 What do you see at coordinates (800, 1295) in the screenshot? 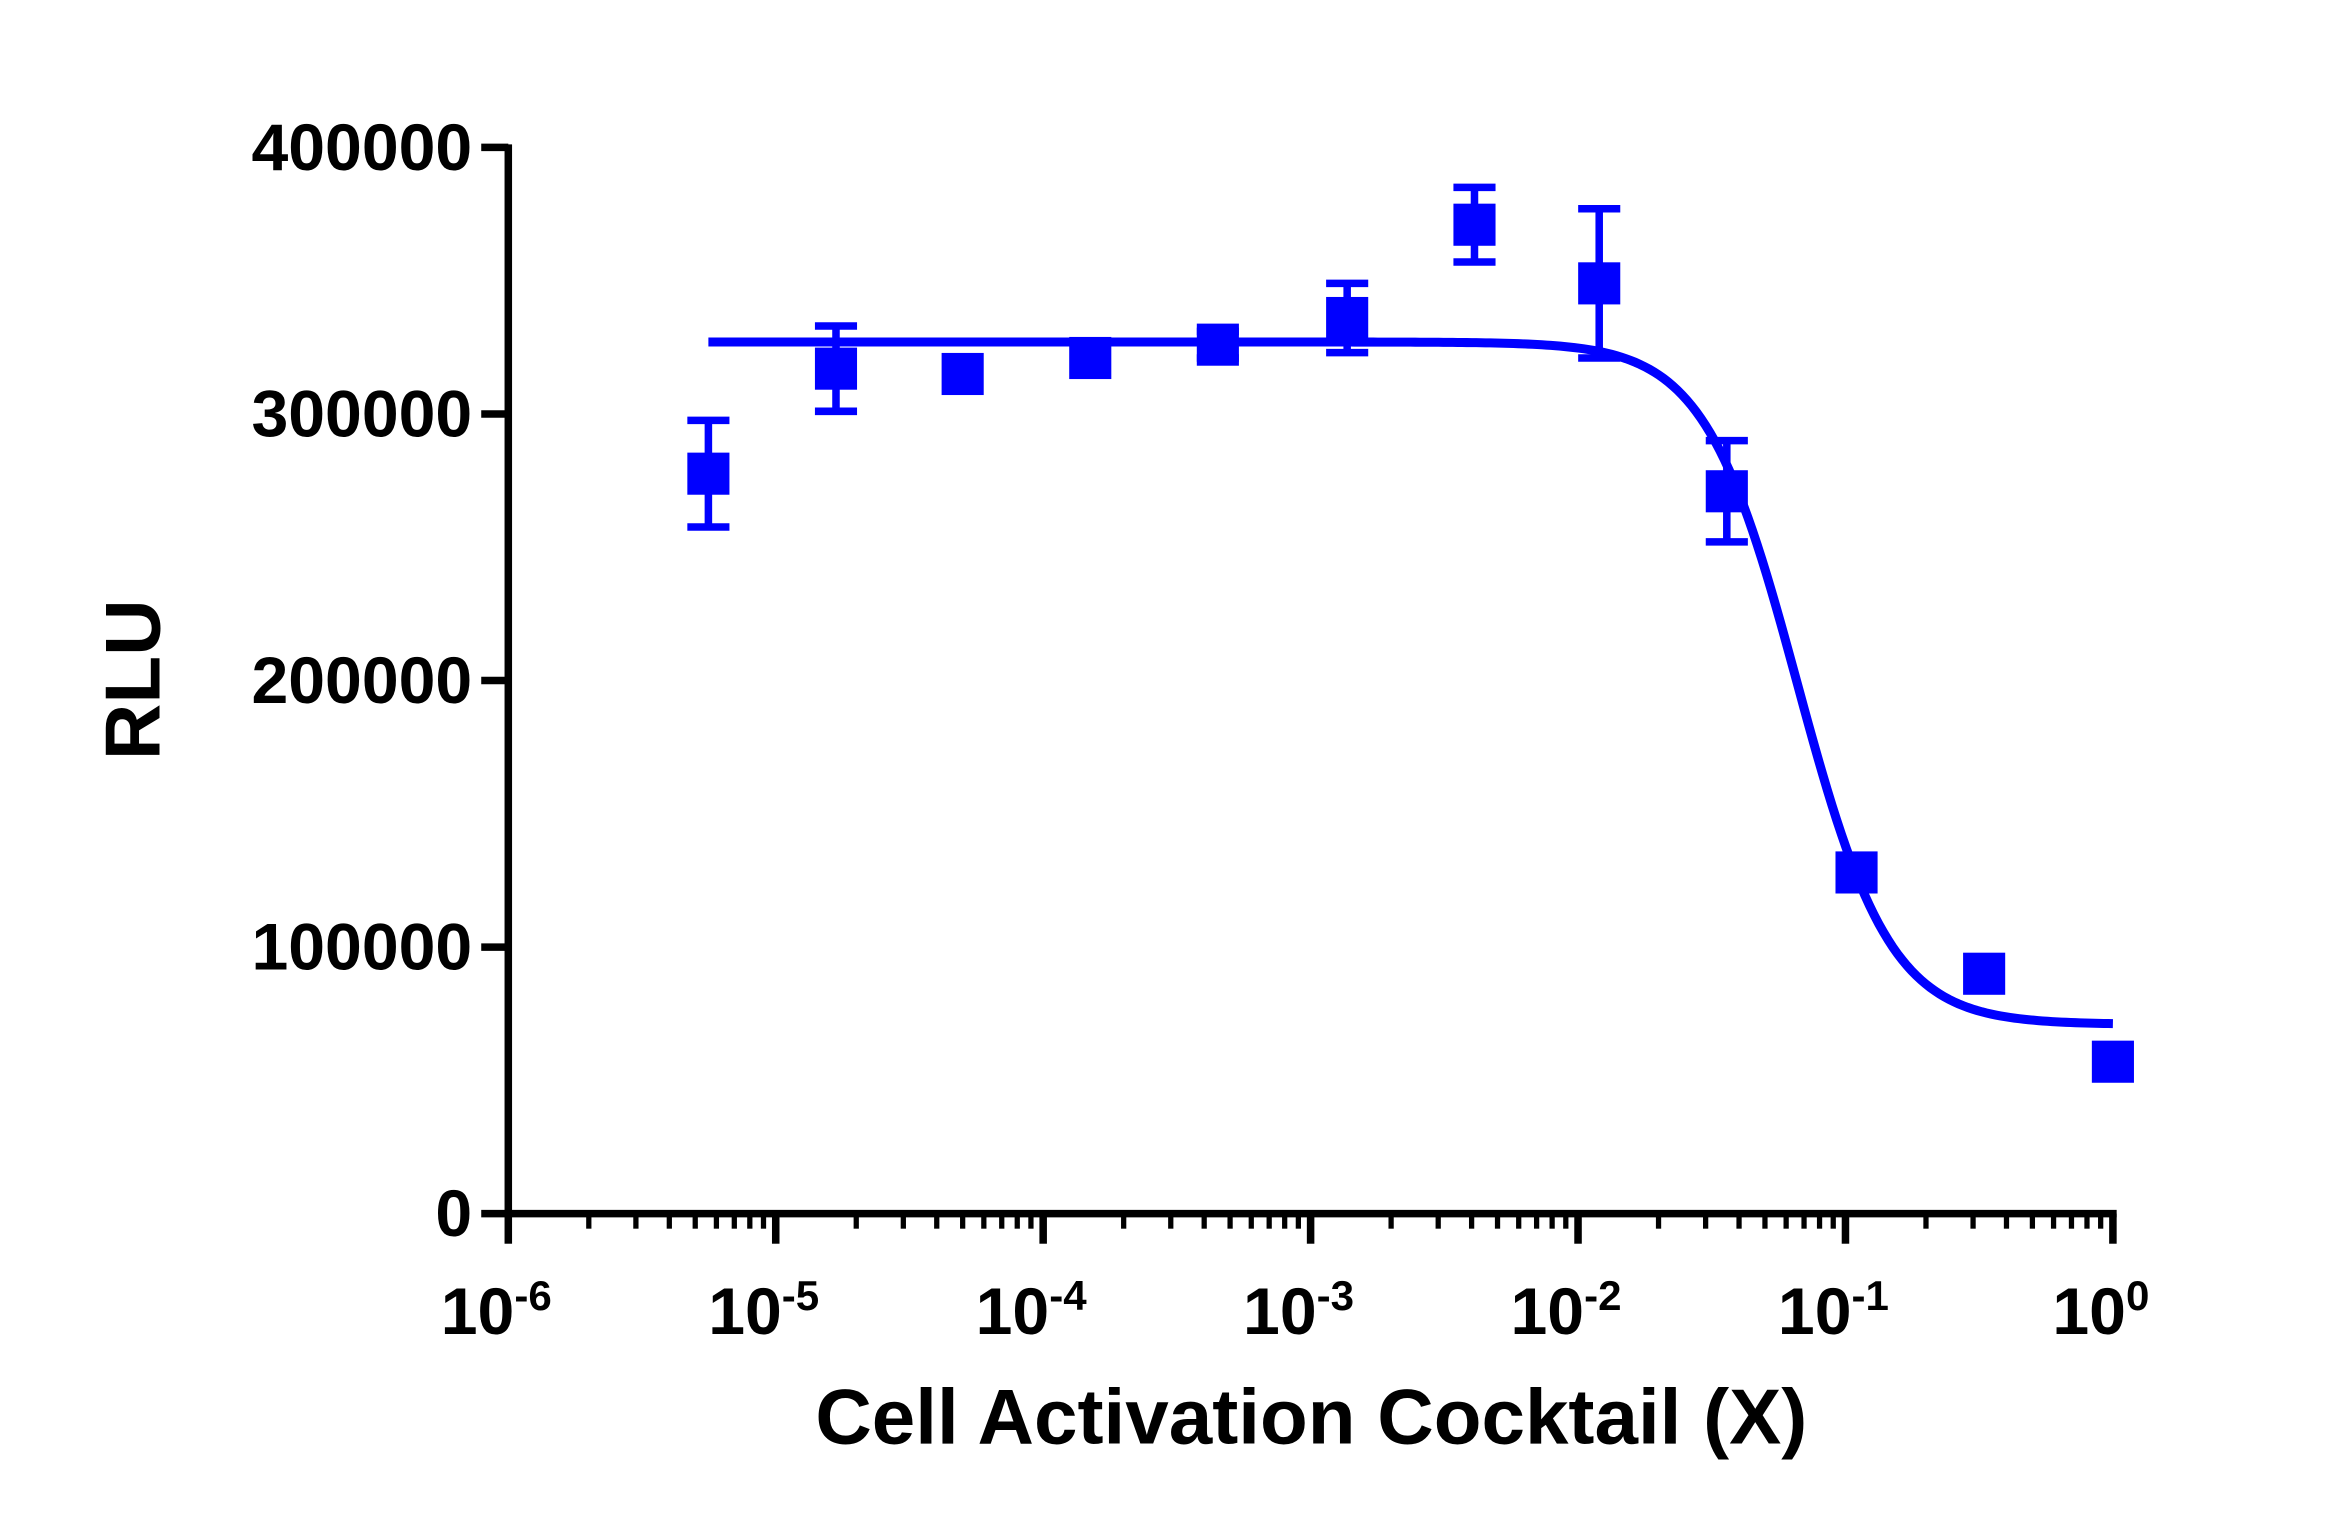
I see `x-tick-exponent: -5` at bounding box center [800, 1295].